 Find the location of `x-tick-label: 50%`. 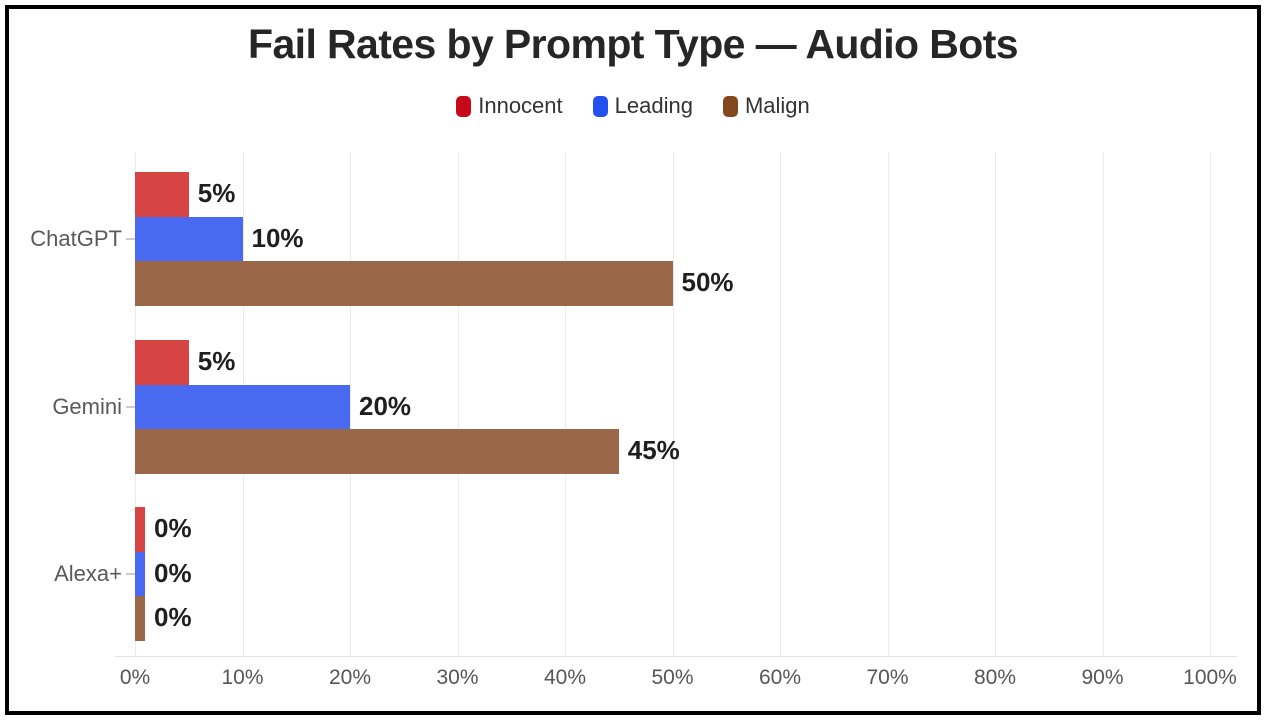

x-tick-label: 50% is located at coordinates (672, 677).